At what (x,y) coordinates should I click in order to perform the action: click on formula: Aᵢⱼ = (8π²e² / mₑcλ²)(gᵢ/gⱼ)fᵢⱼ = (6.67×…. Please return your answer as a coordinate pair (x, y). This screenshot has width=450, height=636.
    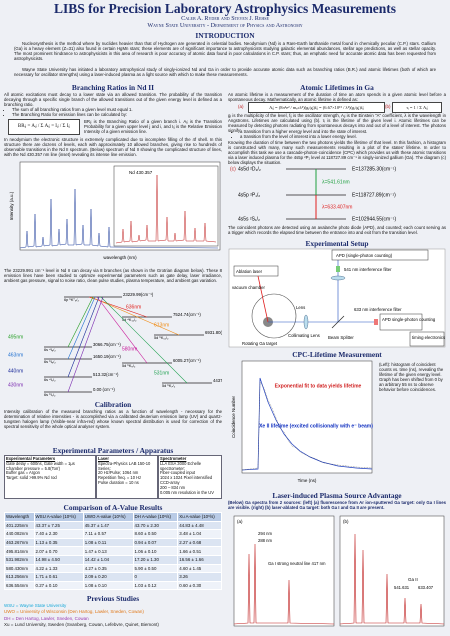
    Looking at the image, I should click on (316, 107).